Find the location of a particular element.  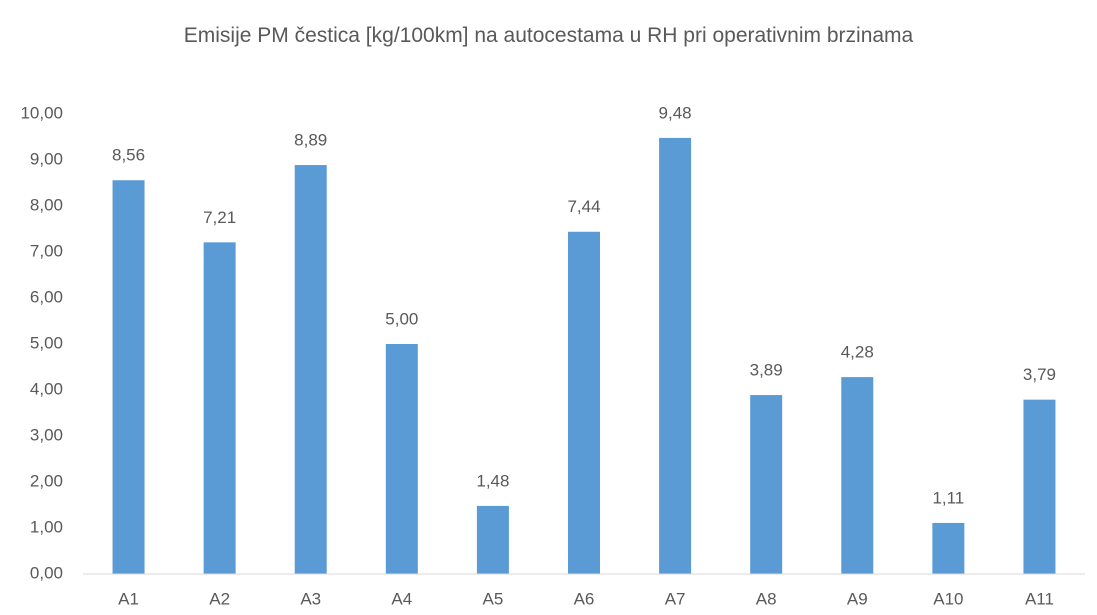

y-tick-label: 5,00 is located at coordinates (46, 342).